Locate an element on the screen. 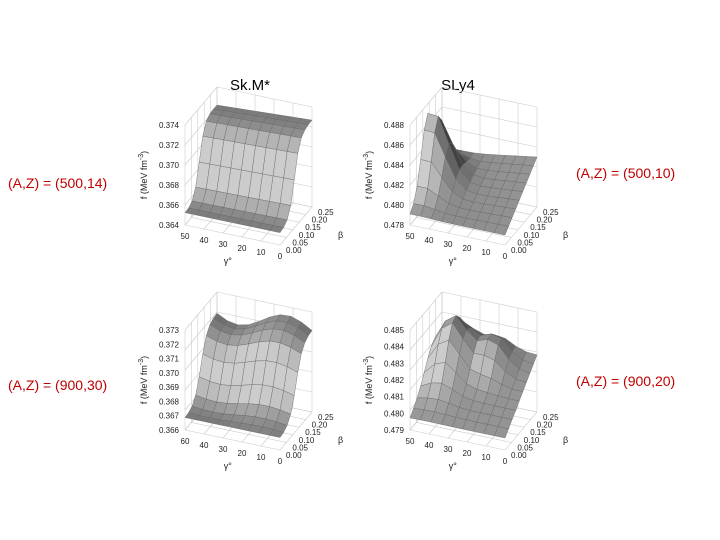 This screenshot has width=720, height=540. z-tick-label: 0.480 is located at coordinates (394, 413).